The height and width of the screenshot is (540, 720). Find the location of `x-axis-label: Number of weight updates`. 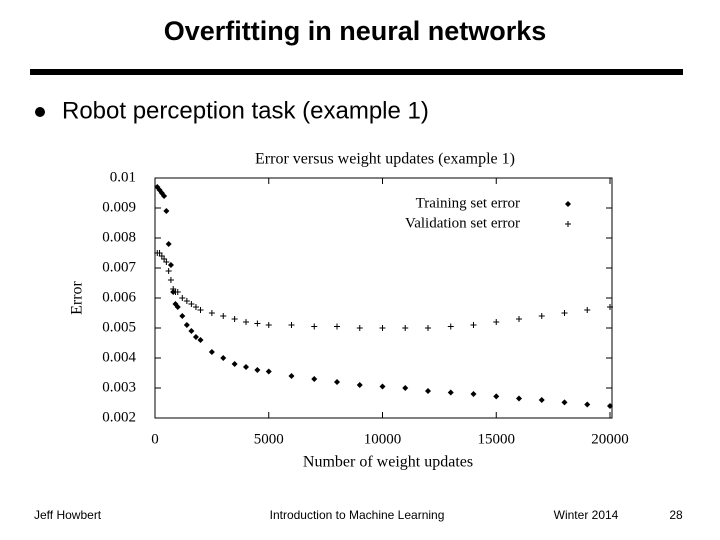

x-axis-label: Number of weight updates is located at coordinates (388, 462).